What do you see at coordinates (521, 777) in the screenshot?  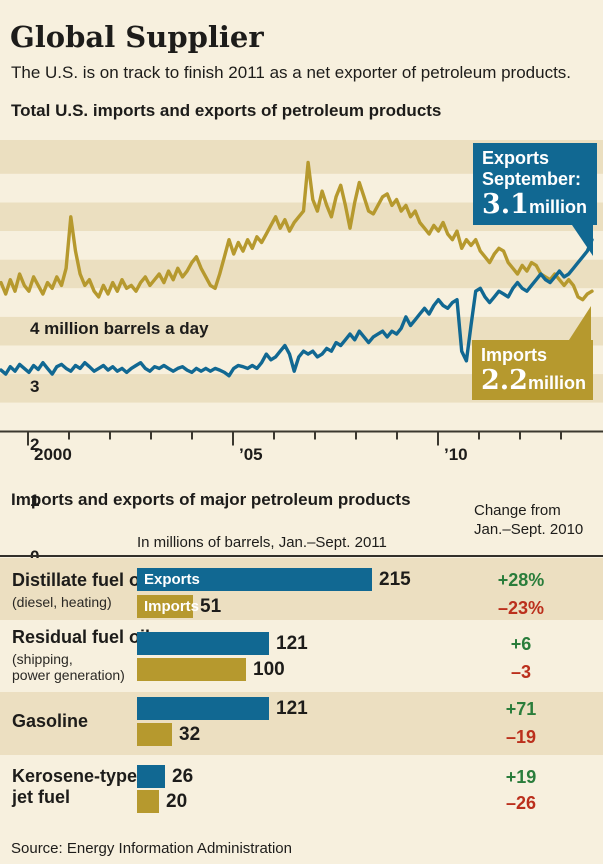 I see `exports-change: +19` at bounding box center [521, 777].